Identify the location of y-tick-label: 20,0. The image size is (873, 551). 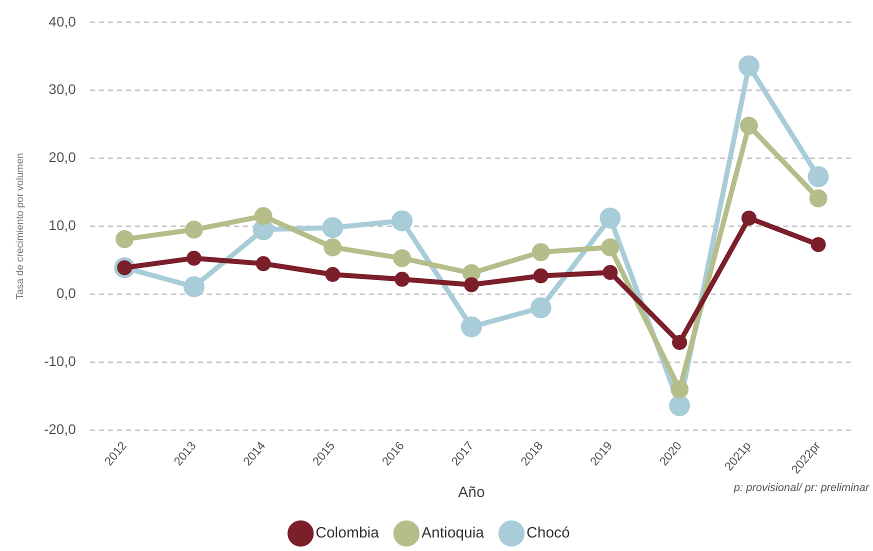
(62, 157).